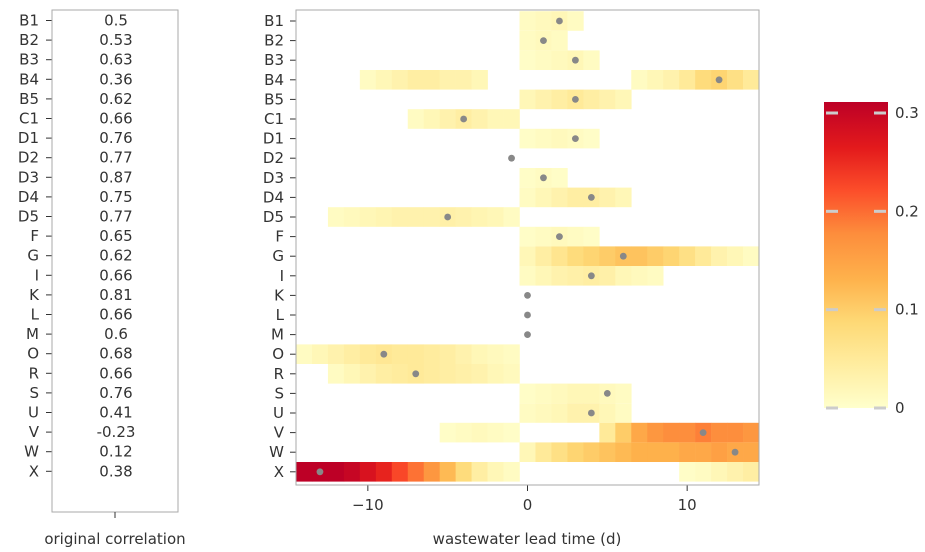 The width and height of the screenshot is (925, 552). Describe the element at coordinates (115, 393) in the screenshot. I see `table-row-value: 0.76` at that location.